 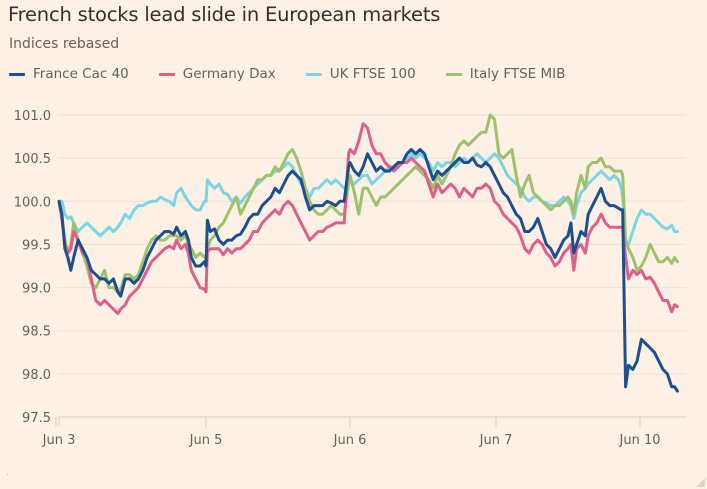 I want to click on y-tick-label: 100.0, so click(x=32, y=202).